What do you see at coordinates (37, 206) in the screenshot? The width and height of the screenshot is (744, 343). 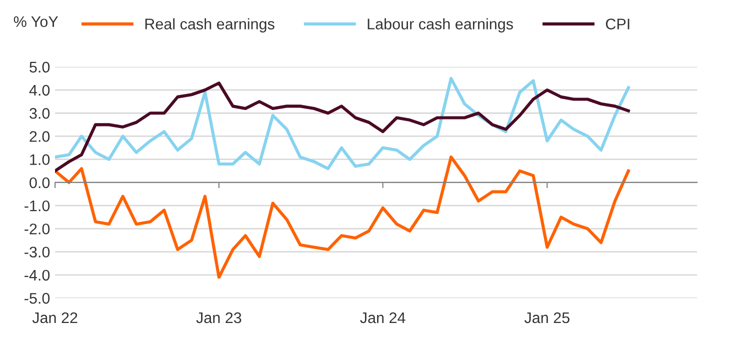 I see `y-tick-label: -1.0` at bounding box center [37, 206].